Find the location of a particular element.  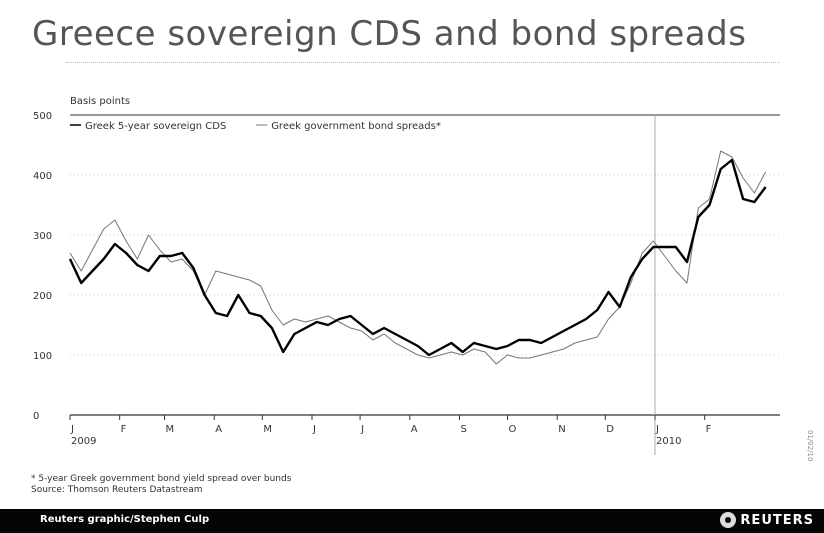

graphic-credit: Reuters graphic/Stephen Culp is located at coordinates (125, 519).